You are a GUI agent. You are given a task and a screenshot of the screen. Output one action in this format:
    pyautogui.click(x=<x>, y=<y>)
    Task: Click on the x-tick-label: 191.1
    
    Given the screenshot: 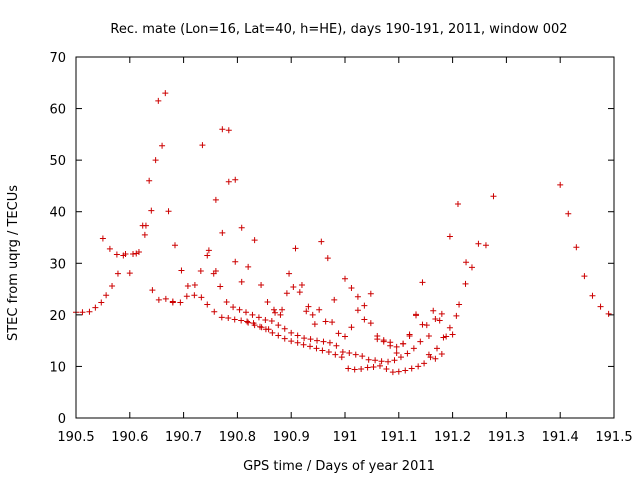 What is the action you would take?
    pyautogui.click(x=398, y=437)
    